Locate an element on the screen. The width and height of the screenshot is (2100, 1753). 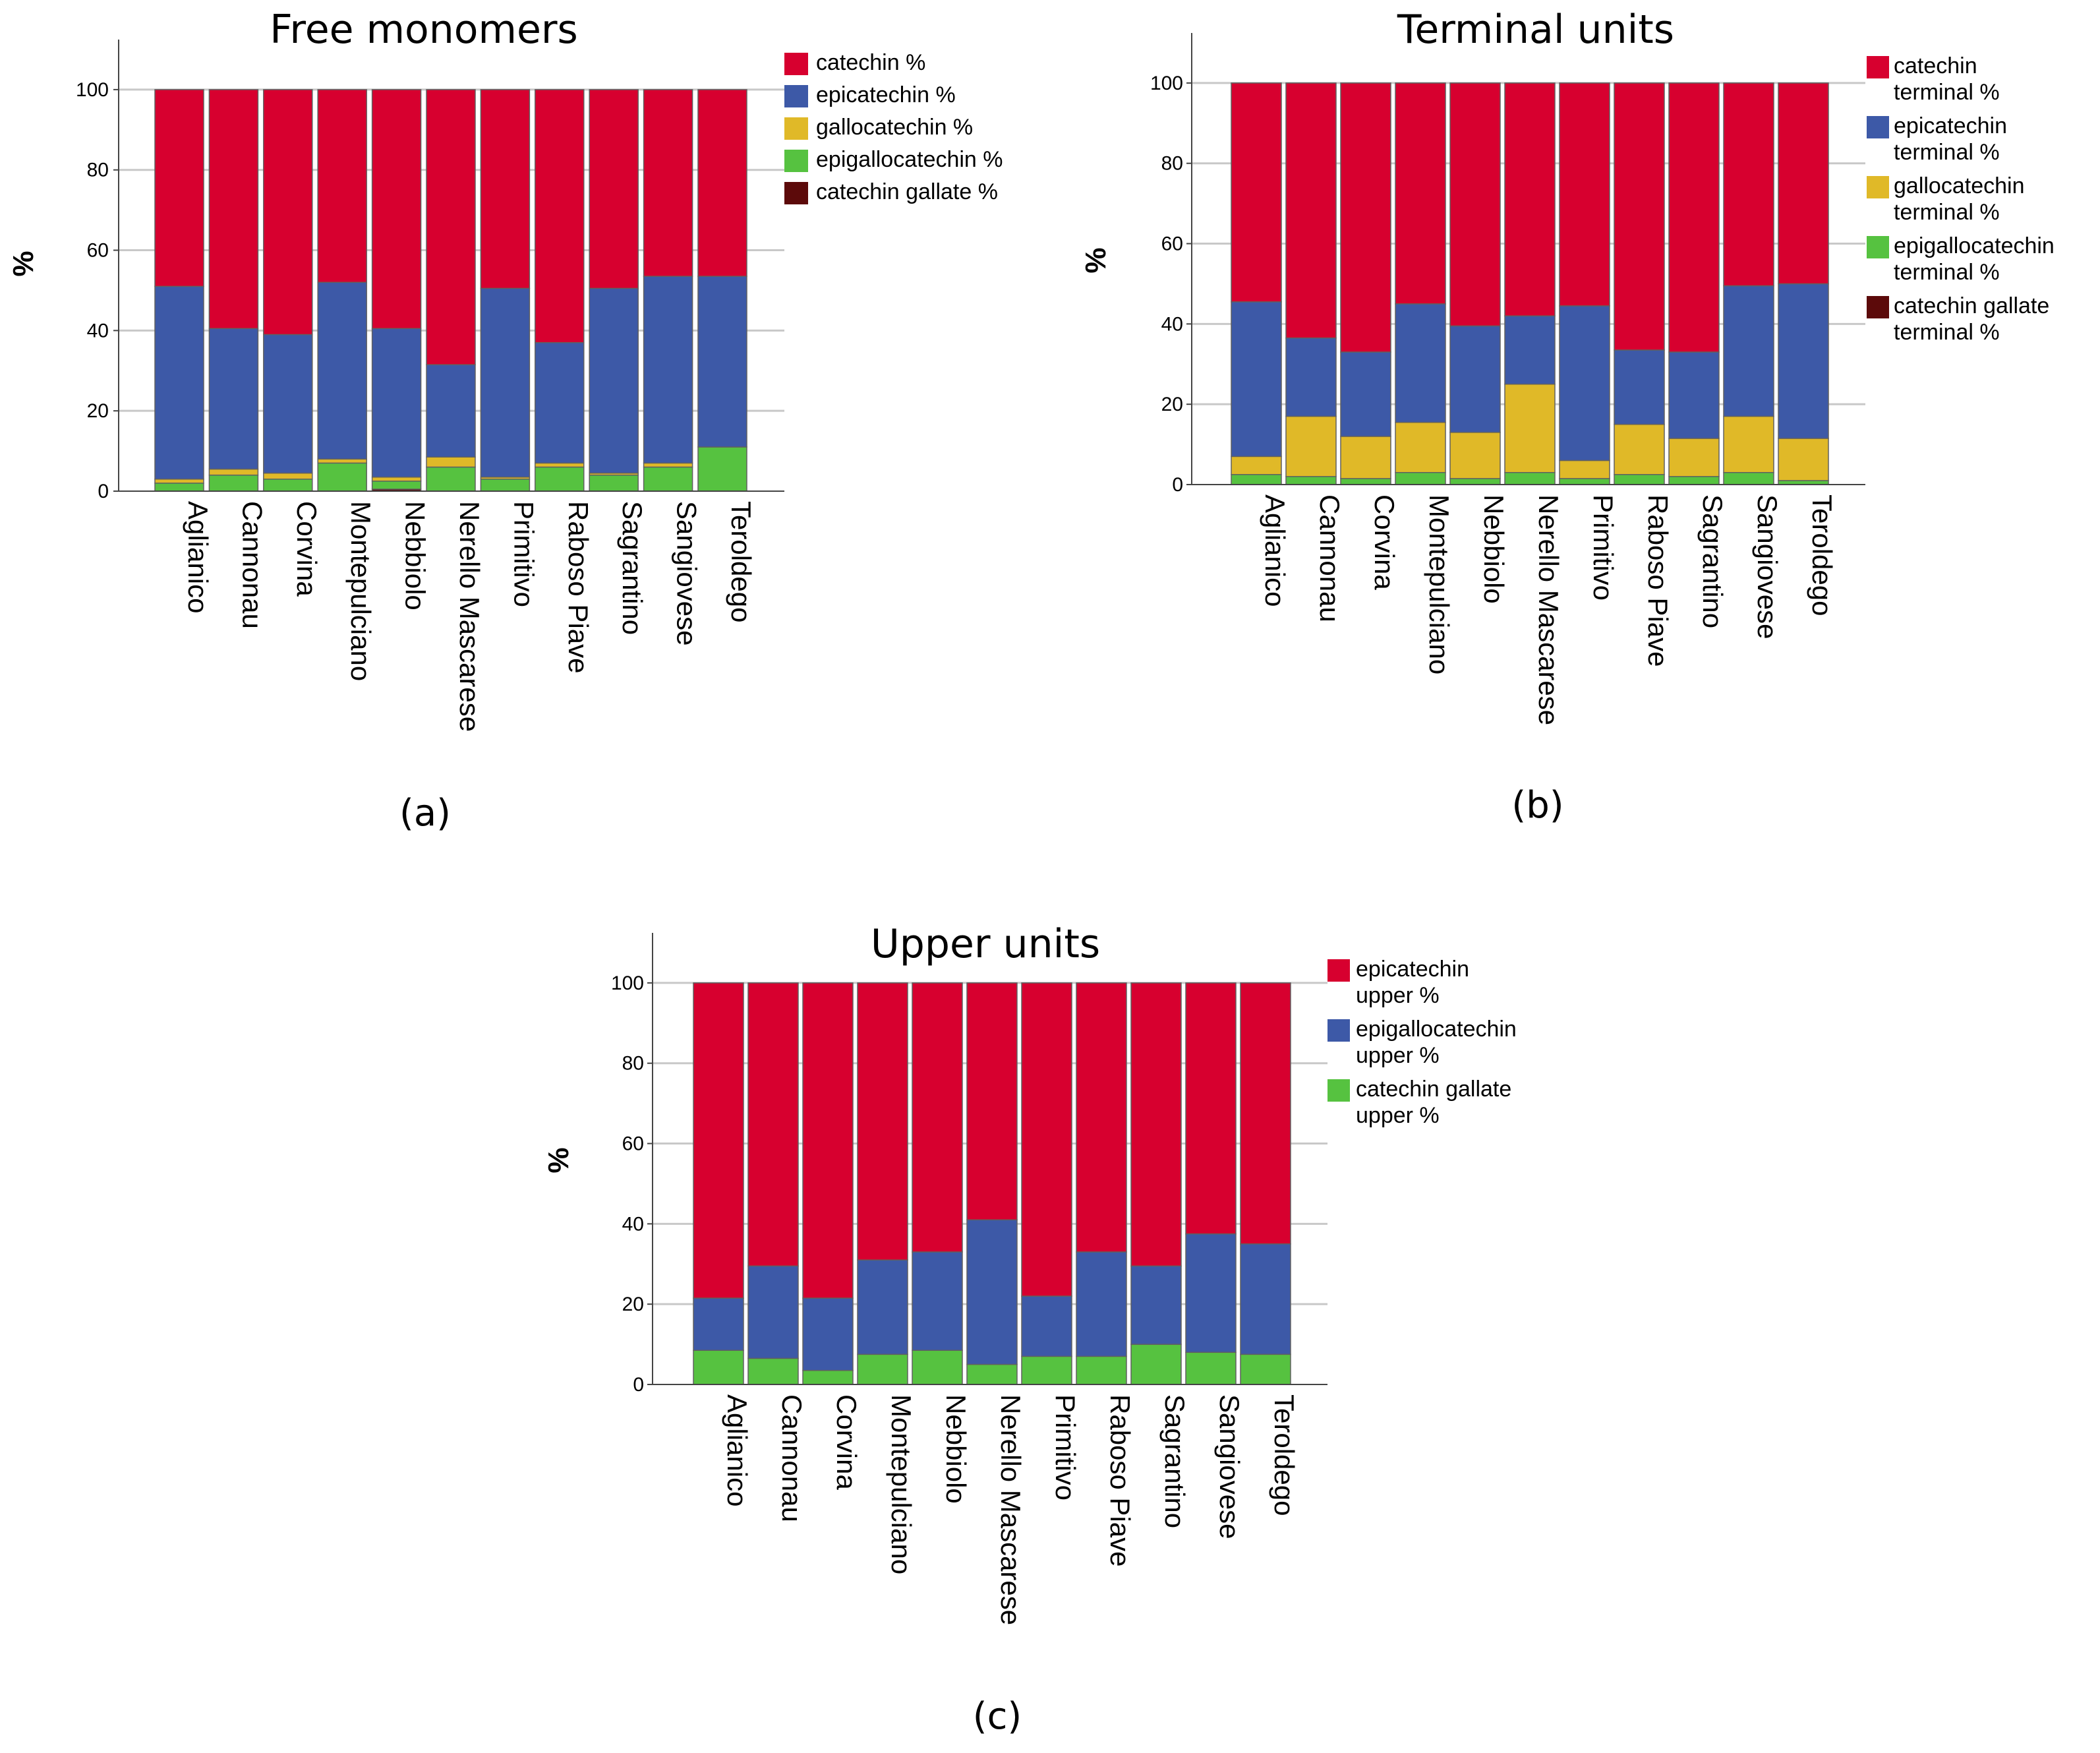
bar-group is located at coordinates (450, 290).